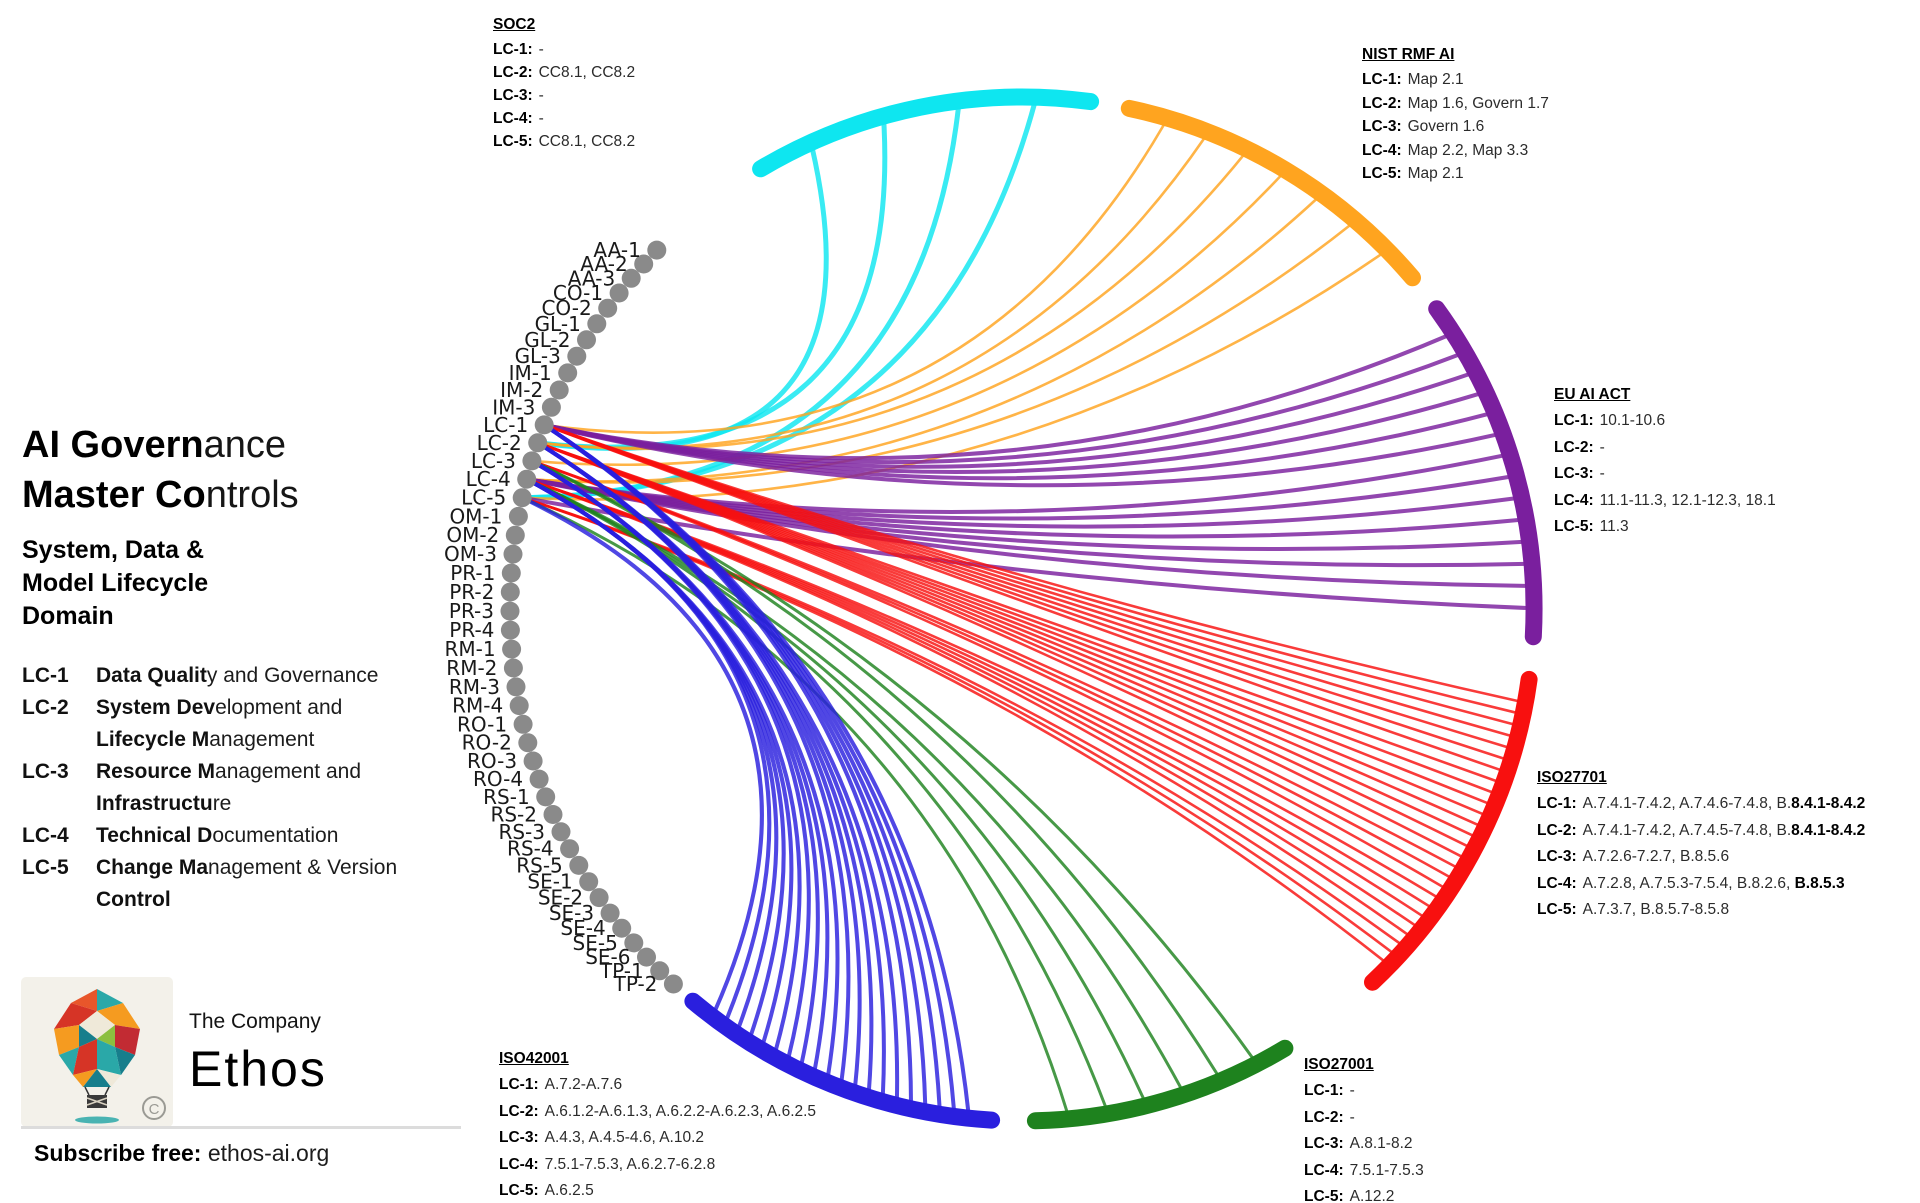 This screenshot has height=1203, width=1920. Describe the element at coordinates (534, 1058) in the screenshot. I see `framework-title-iso42001: ISO42001` at that location.